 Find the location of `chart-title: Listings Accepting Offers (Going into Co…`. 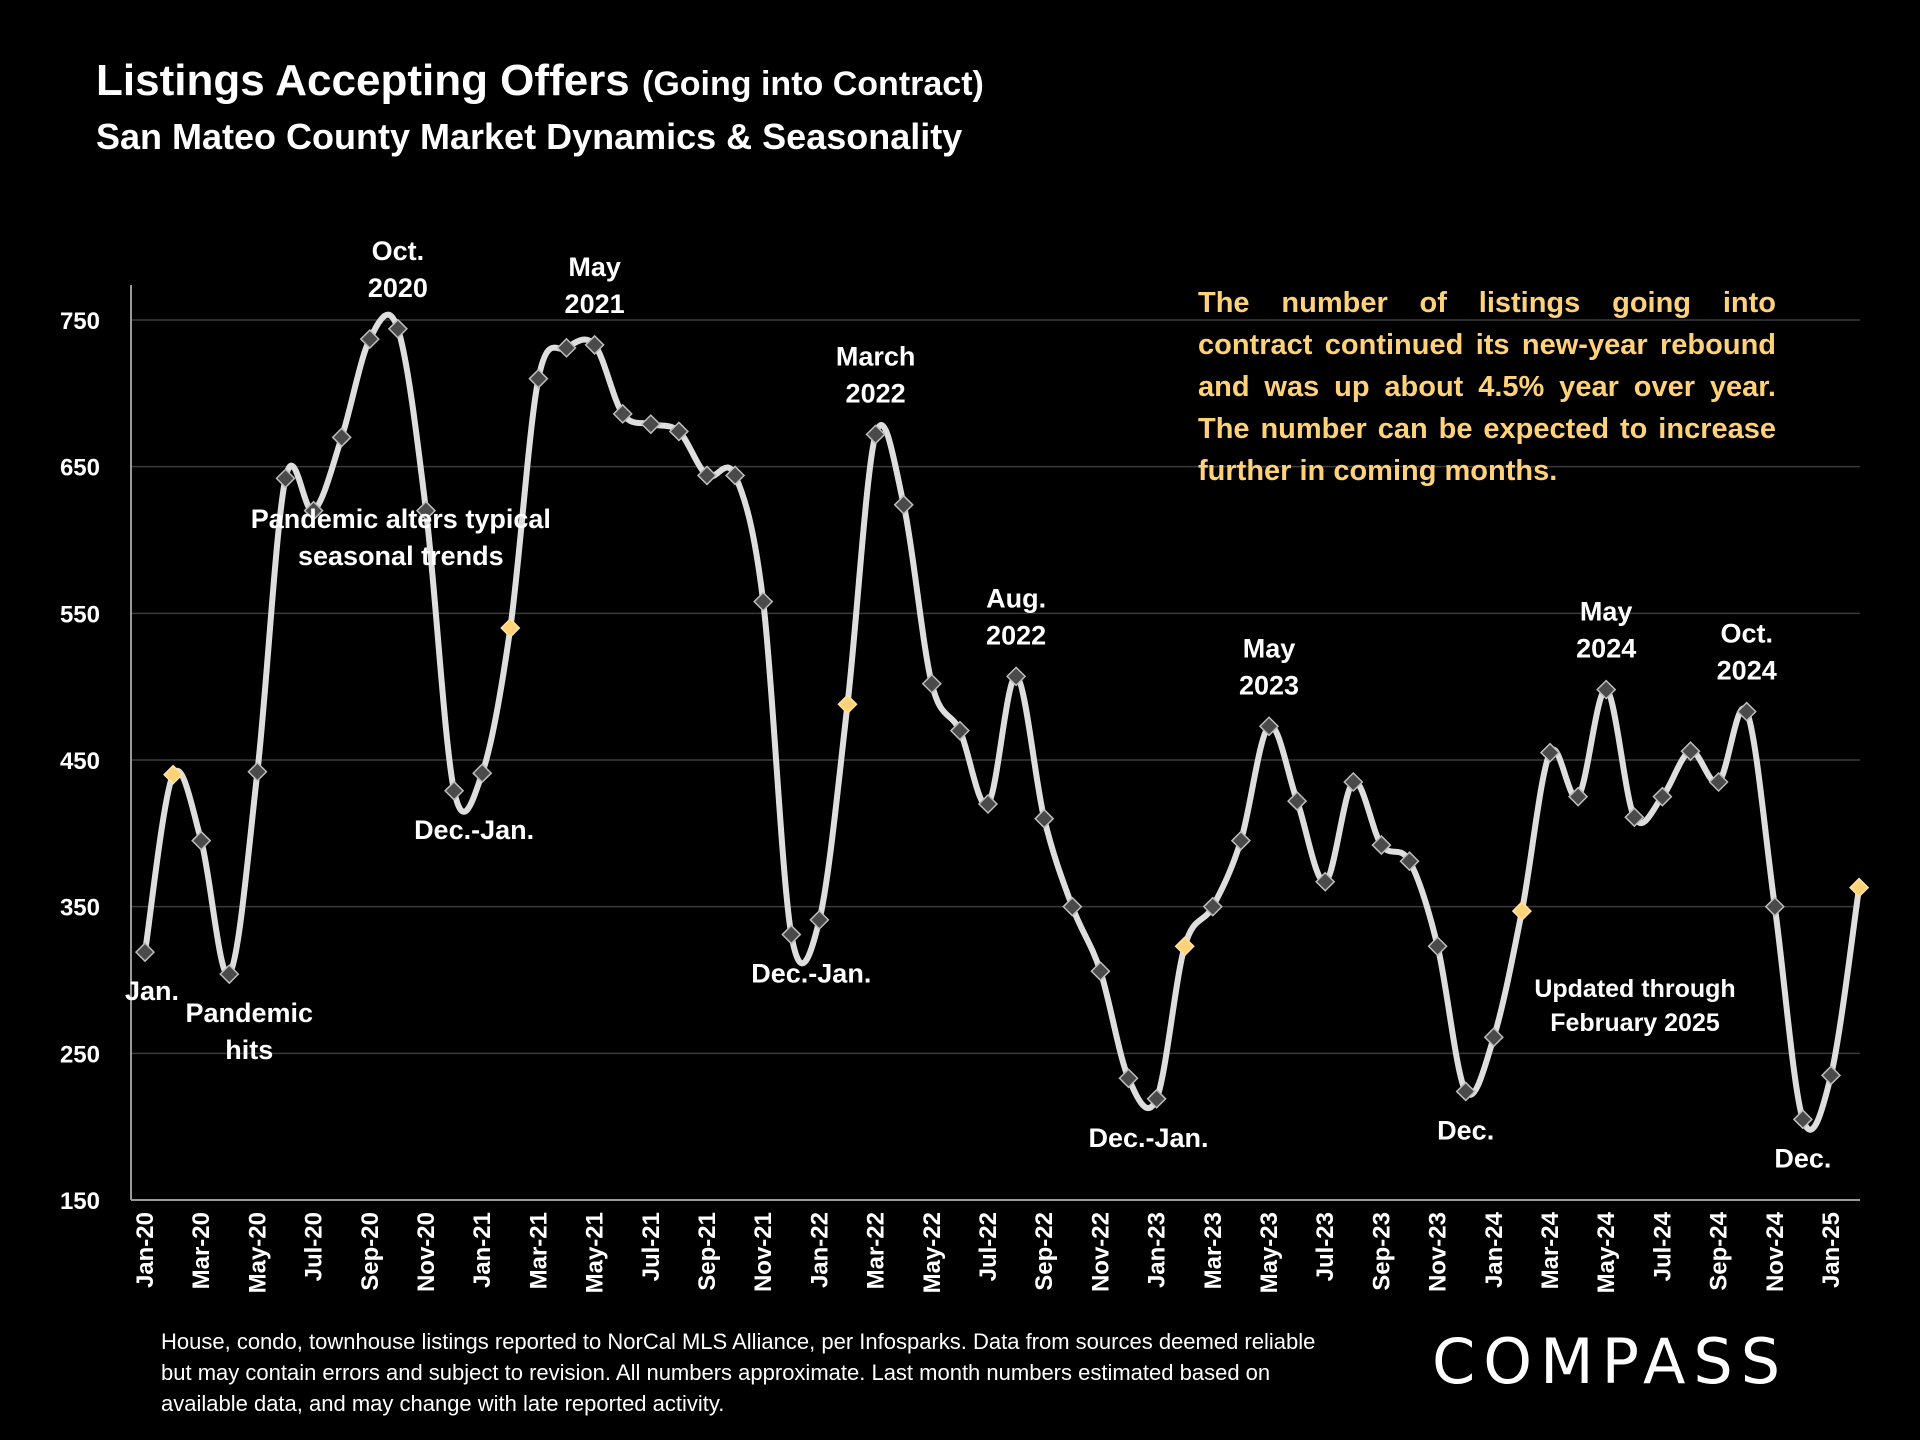

chart-title: Listings Accepting Offers (Going into Co… is located at coordinates (540, 81).